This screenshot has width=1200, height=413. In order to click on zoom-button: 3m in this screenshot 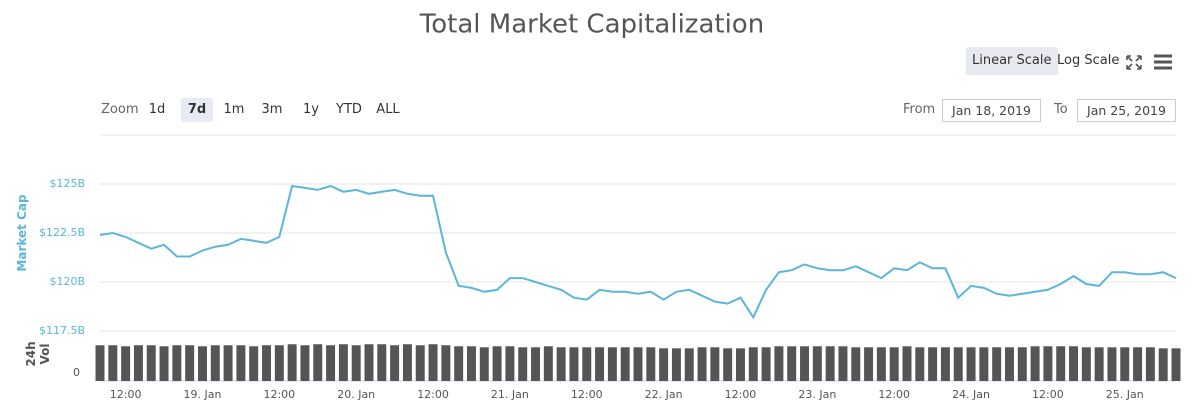, I will do `click(272, 109)`.